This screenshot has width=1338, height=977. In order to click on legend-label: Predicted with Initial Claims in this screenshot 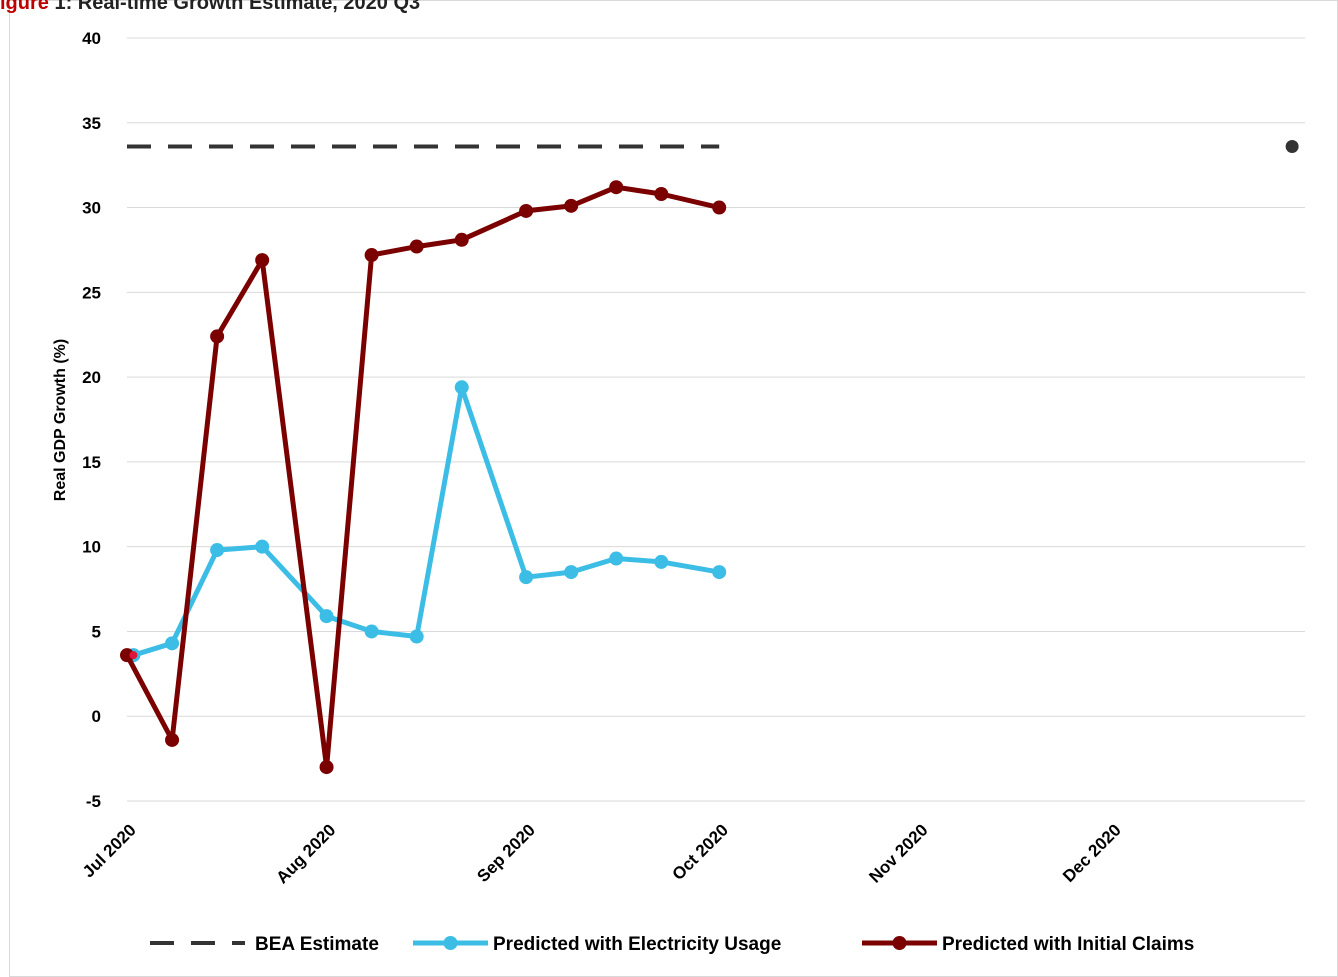, I will do `click(1068, 944)`.